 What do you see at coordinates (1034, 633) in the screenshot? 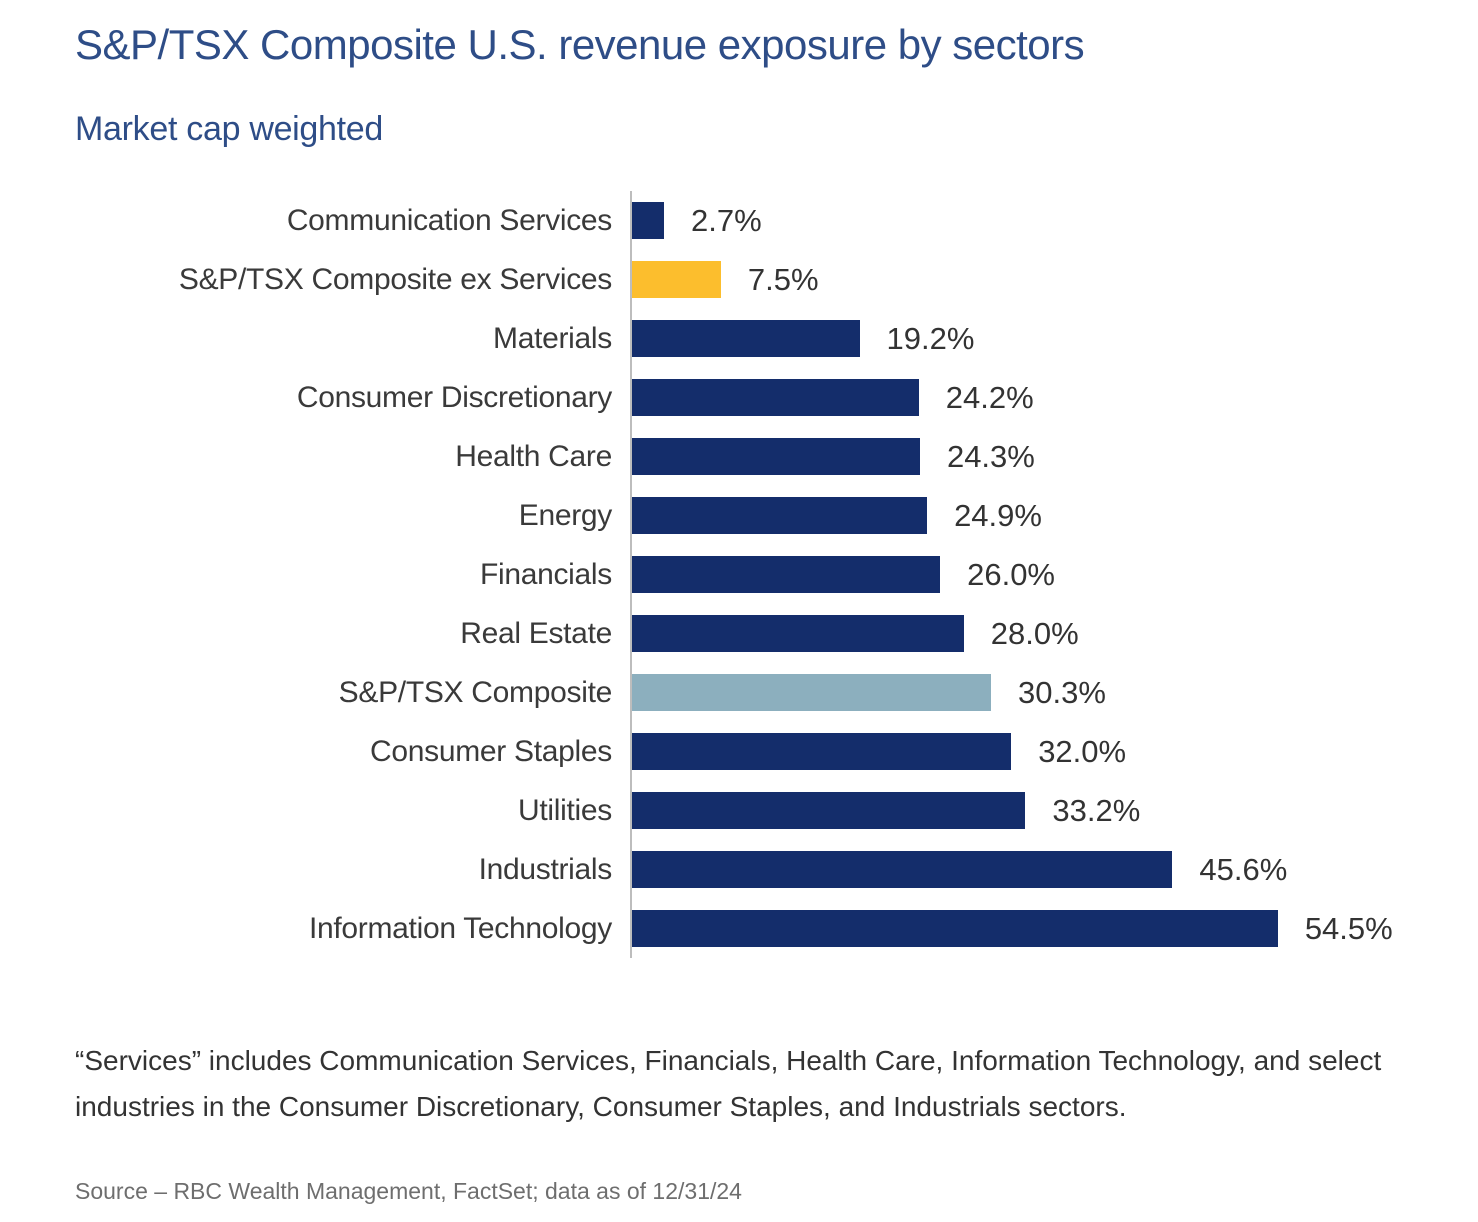
I see `value-label: 28.0%` at bounding box center [1034, 633].